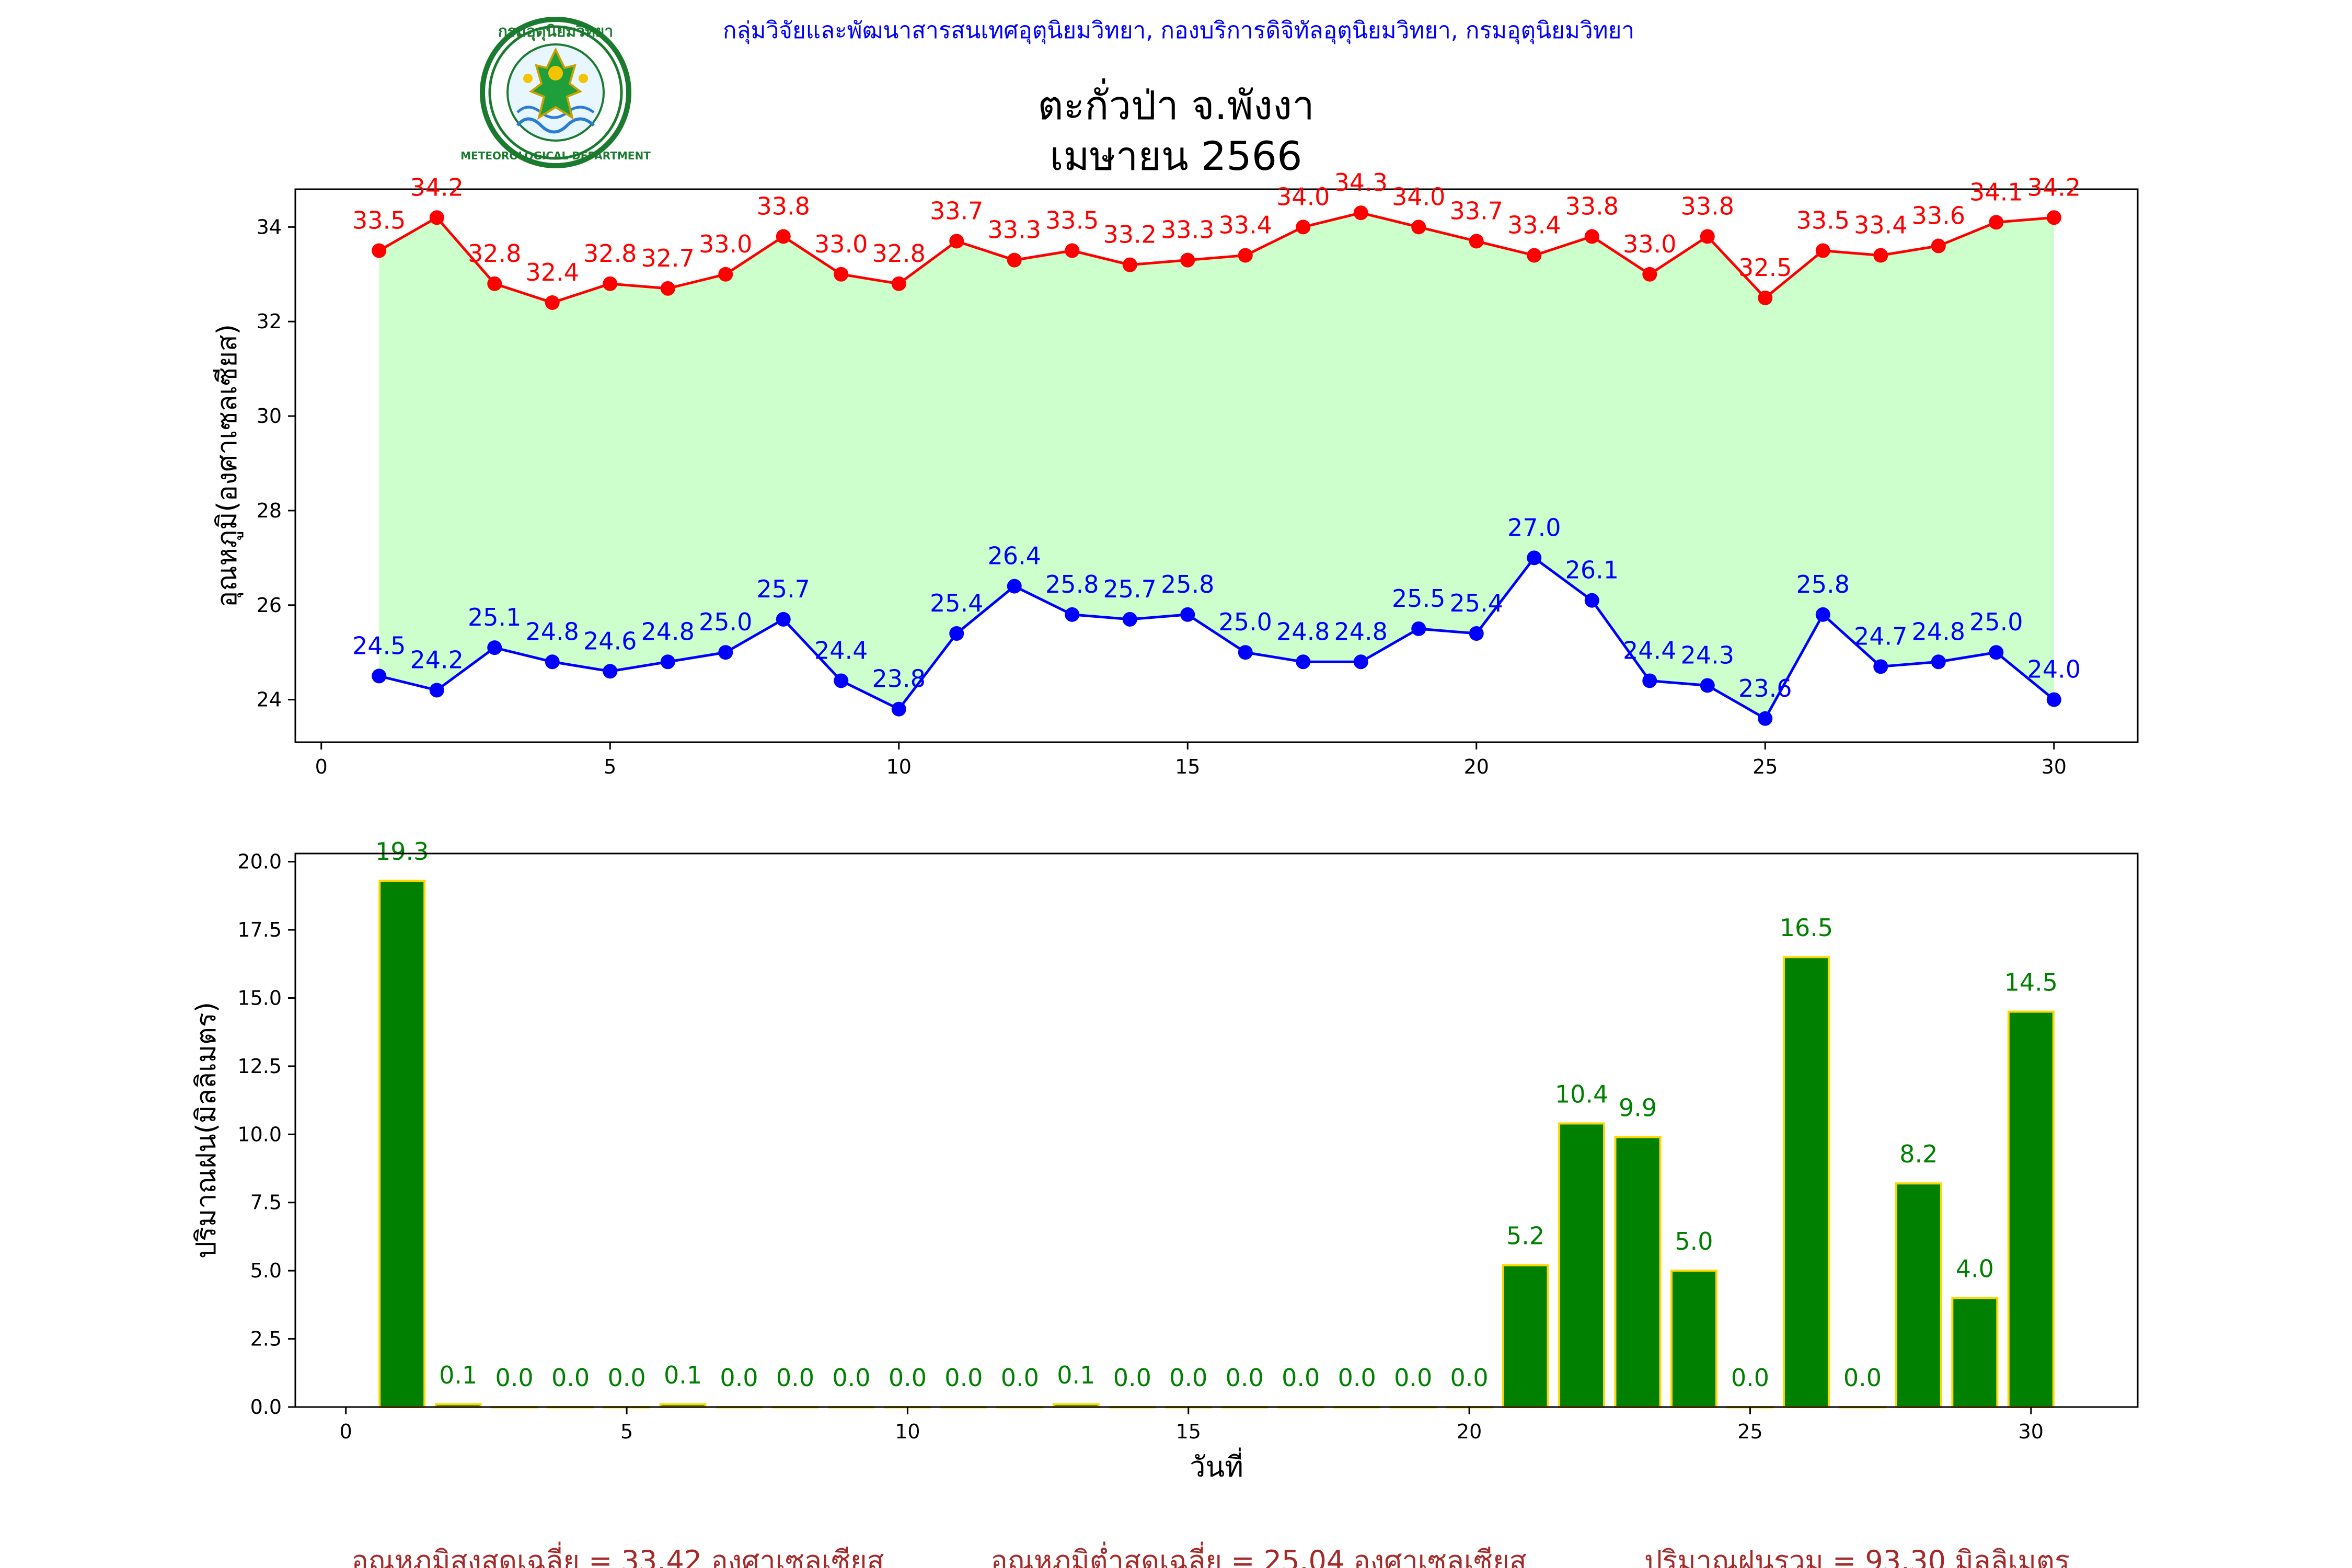 This screenshot has width=2352, height=1568. I want to click on rain-x-tick-label: 20, so click(1469, 1431).